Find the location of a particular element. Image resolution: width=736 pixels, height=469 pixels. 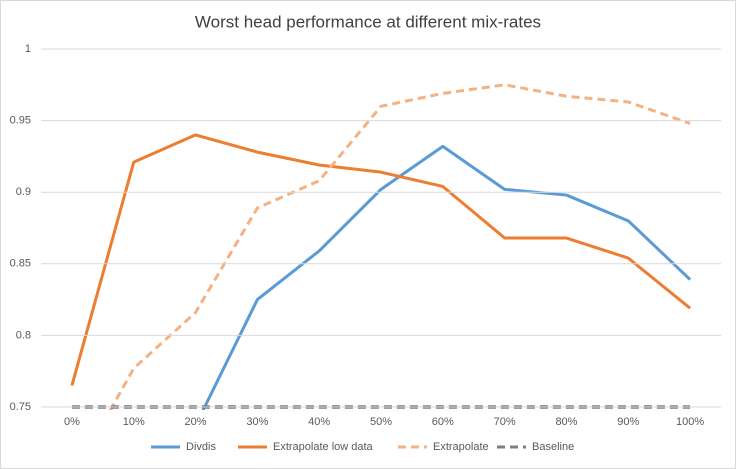

y-tick-label: 1 is located at coordinates (28, 49).